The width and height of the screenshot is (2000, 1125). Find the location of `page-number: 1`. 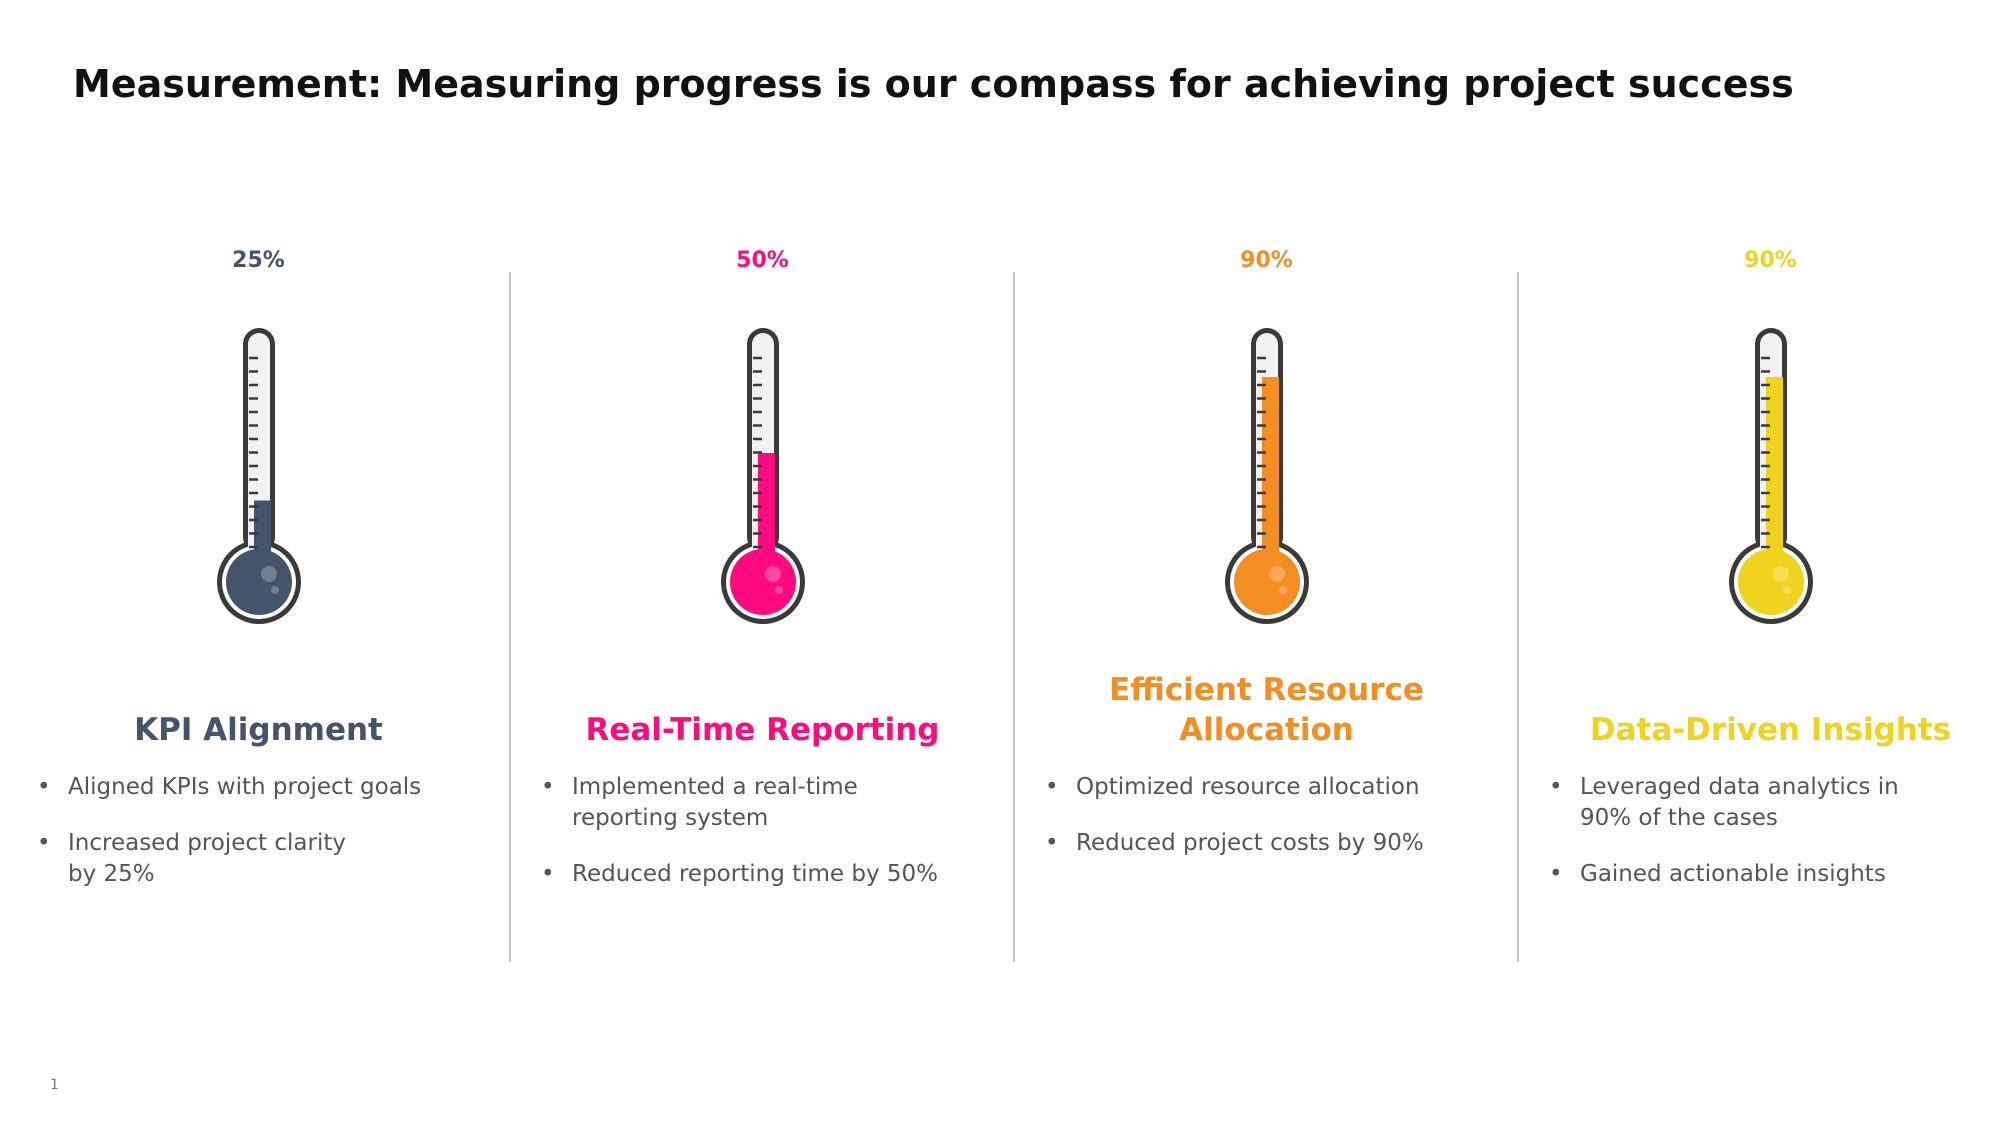

page-number: 1 is located at coordinates (54, 1085).